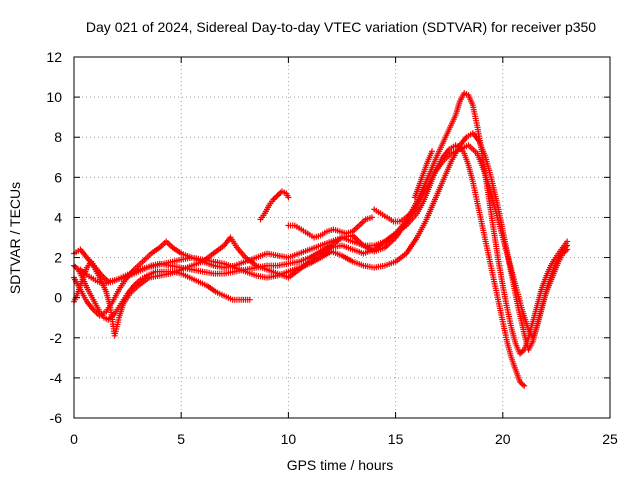  I want to click on y-tick-label: -2, so click(56, 338).